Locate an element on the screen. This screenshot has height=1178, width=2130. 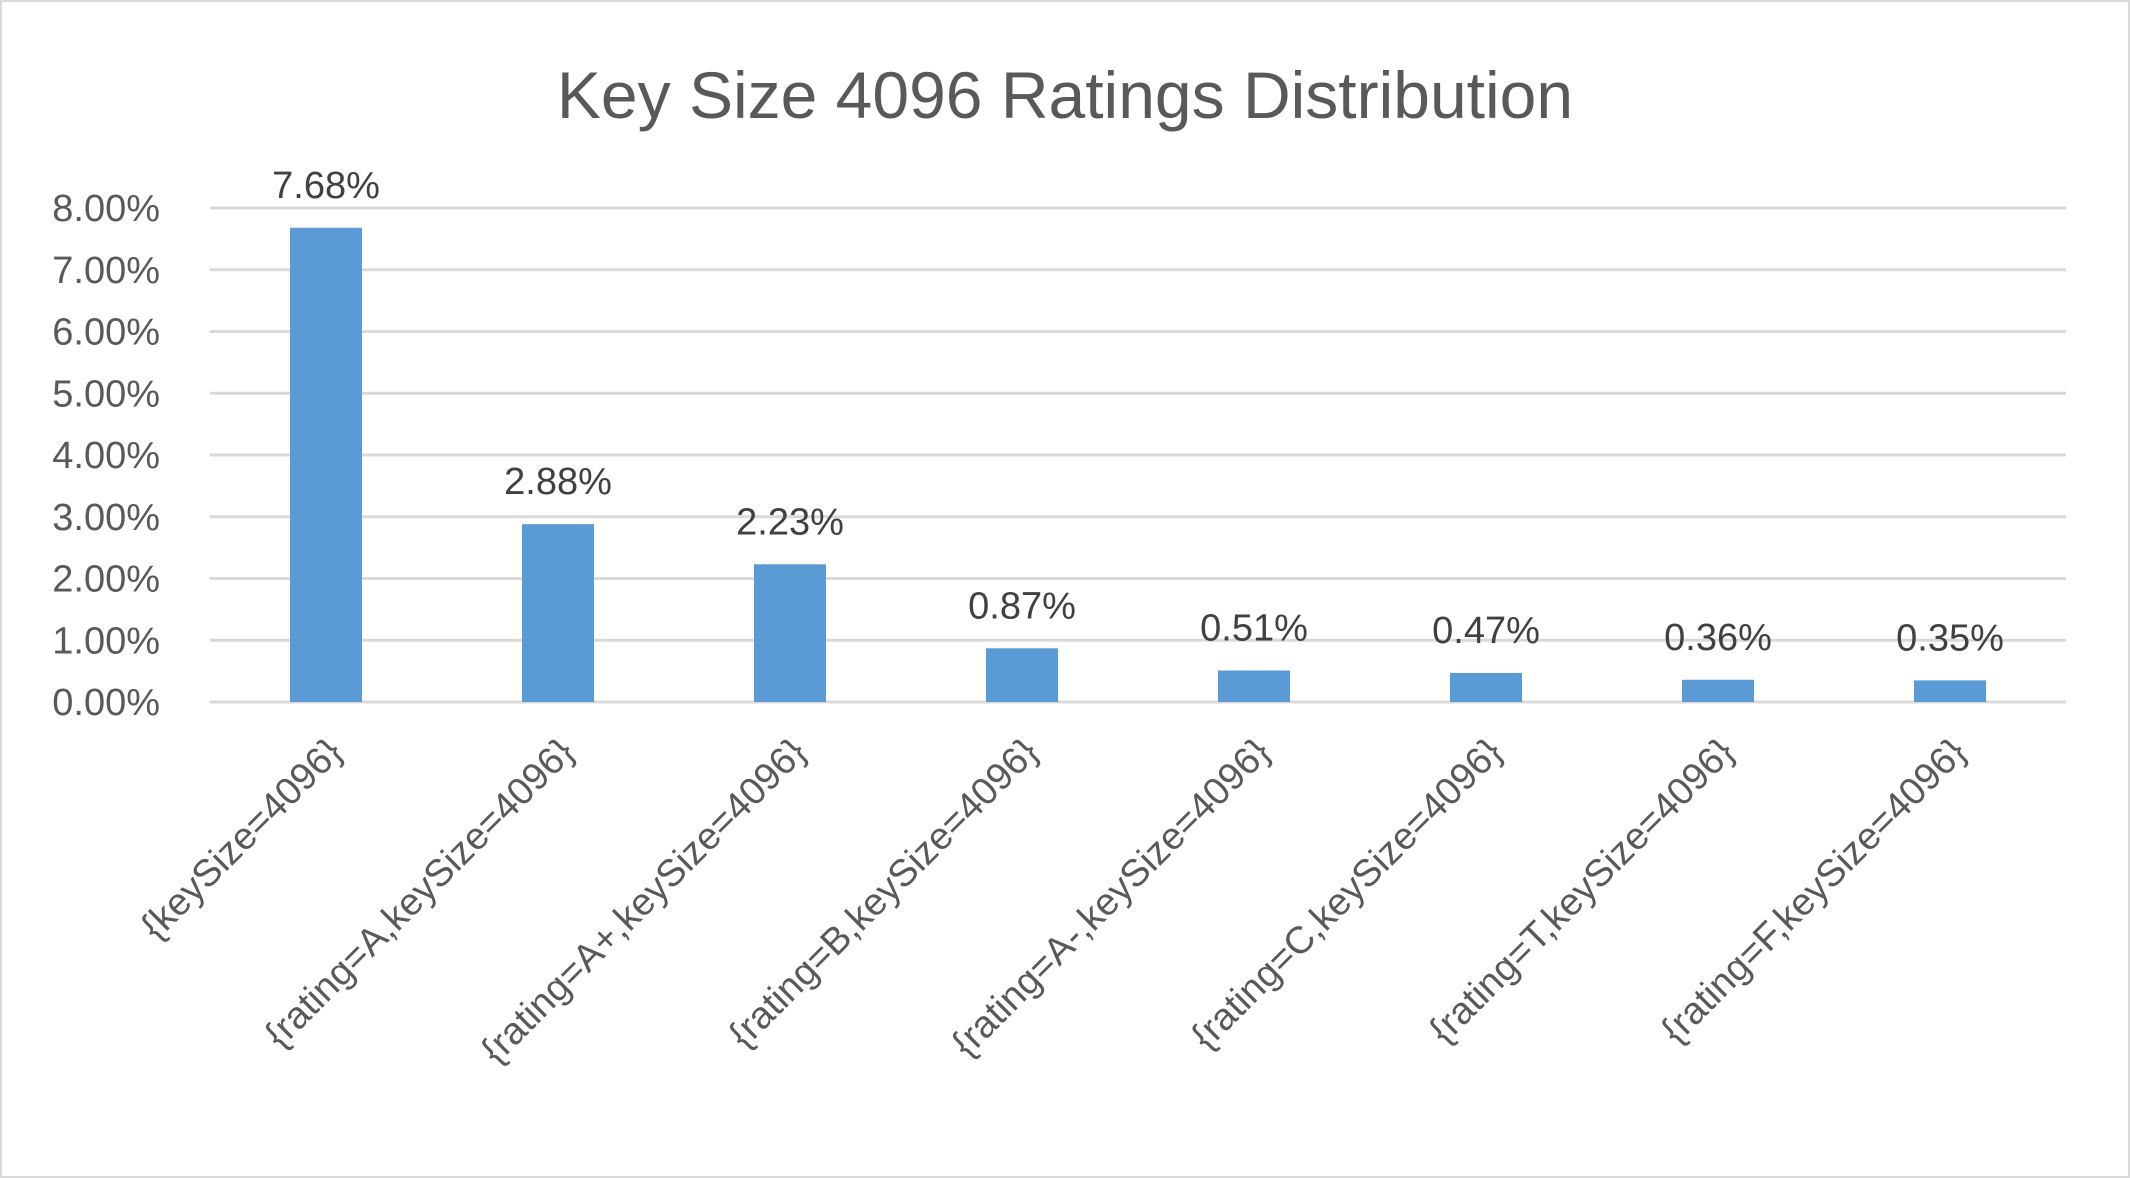
x-tick-label: {keySize=4096} is located at coordinates (241, 839).